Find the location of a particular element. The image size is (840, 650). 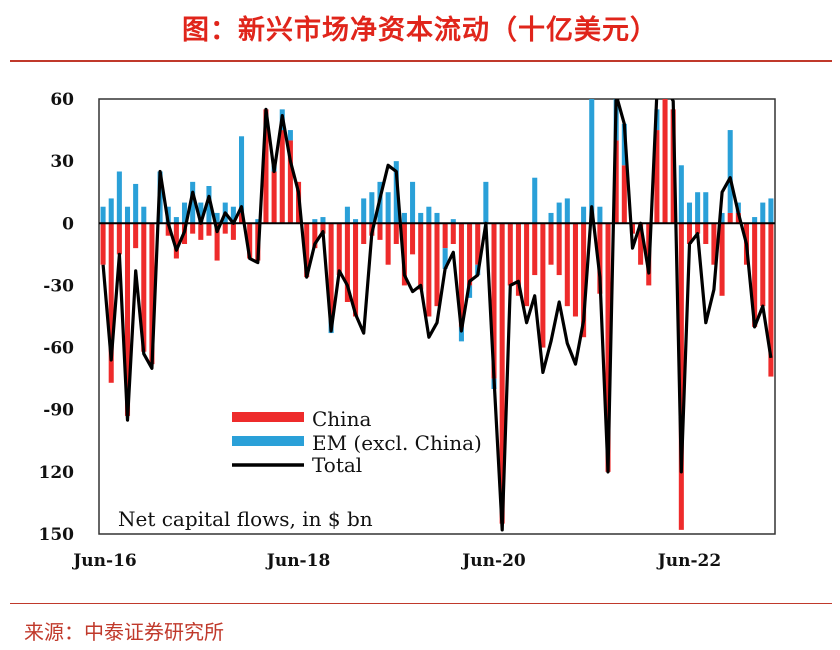

legend-label-em: EM (excl. China) is located at coordinates (397, 443).